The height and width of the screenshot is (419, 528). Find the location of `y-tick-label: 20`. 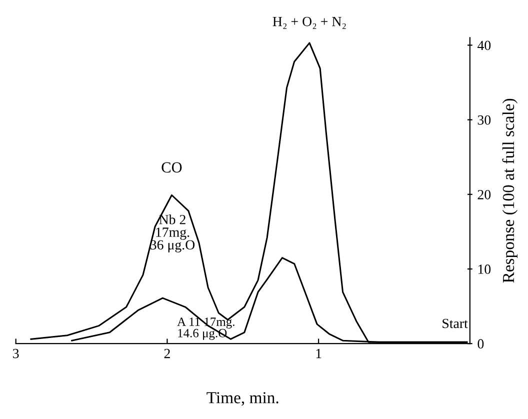

y-tick-label: 20 is located at coordinates (484, 195).